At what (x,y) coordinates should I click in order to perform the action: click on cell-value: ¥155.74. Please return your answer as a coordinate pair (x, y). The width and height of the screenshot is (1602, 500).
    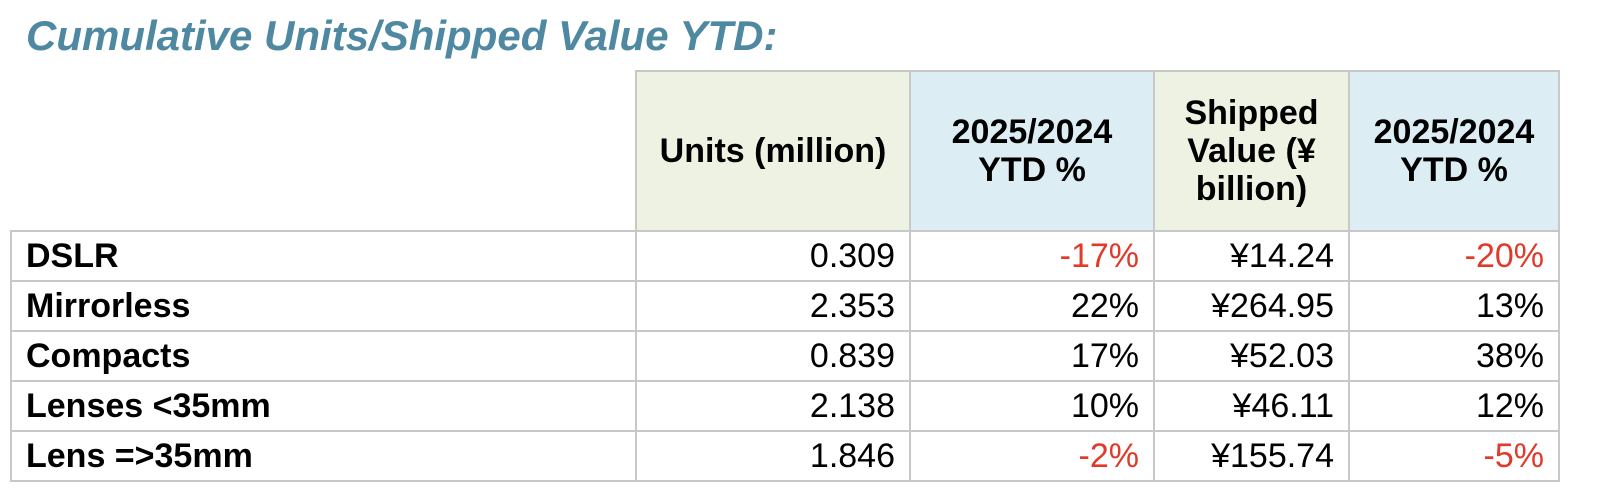
    Looking at the image, I should click on (1251, 456).